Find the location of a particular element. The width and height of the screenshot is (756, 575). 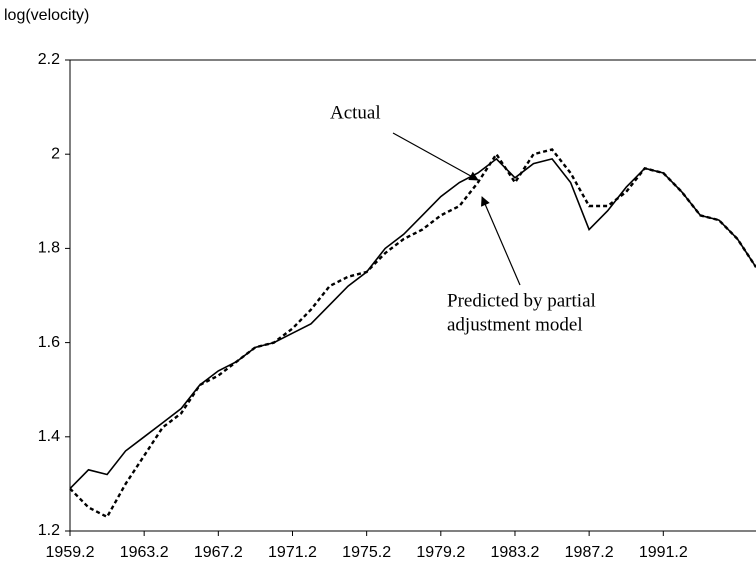

y-tick-label: 1.4 is located at coordinates (49, 436).